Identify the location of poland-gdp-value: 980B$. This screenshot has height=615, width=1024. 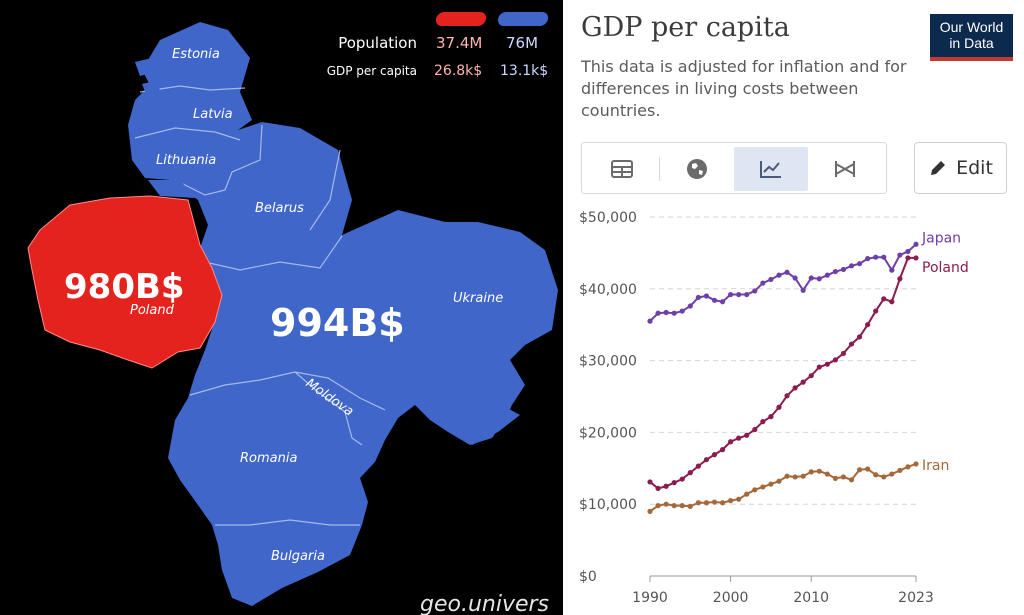
(124, 287).